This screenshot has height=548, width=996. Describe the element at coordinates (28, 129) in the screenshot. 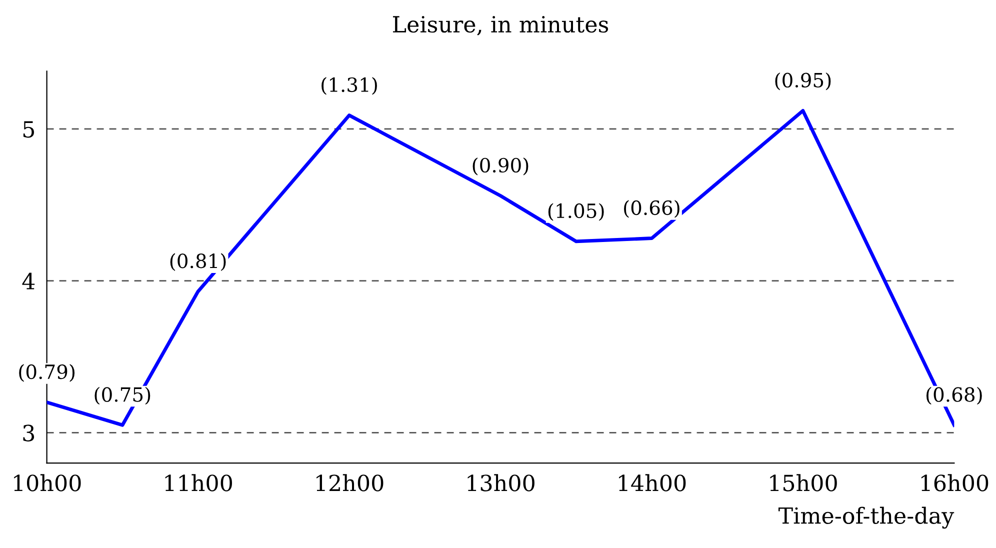

I see `y-tick-label: 5` at that location.